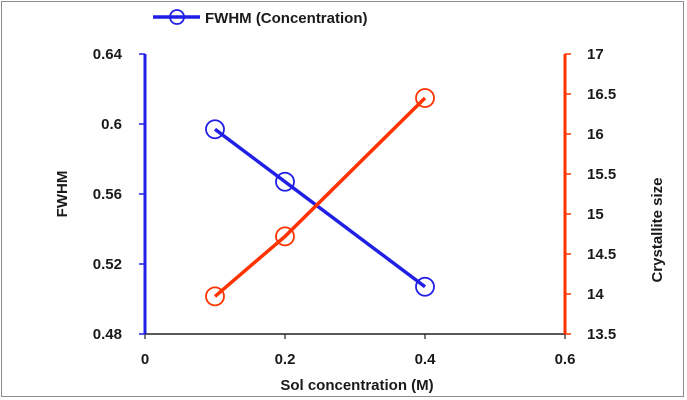 This screenshot has height=400, width=687. What do you see at coordinates (107, 334) in the screenshot?
I see `y-tick-label: 0.48` at bounding box center [107, 334].